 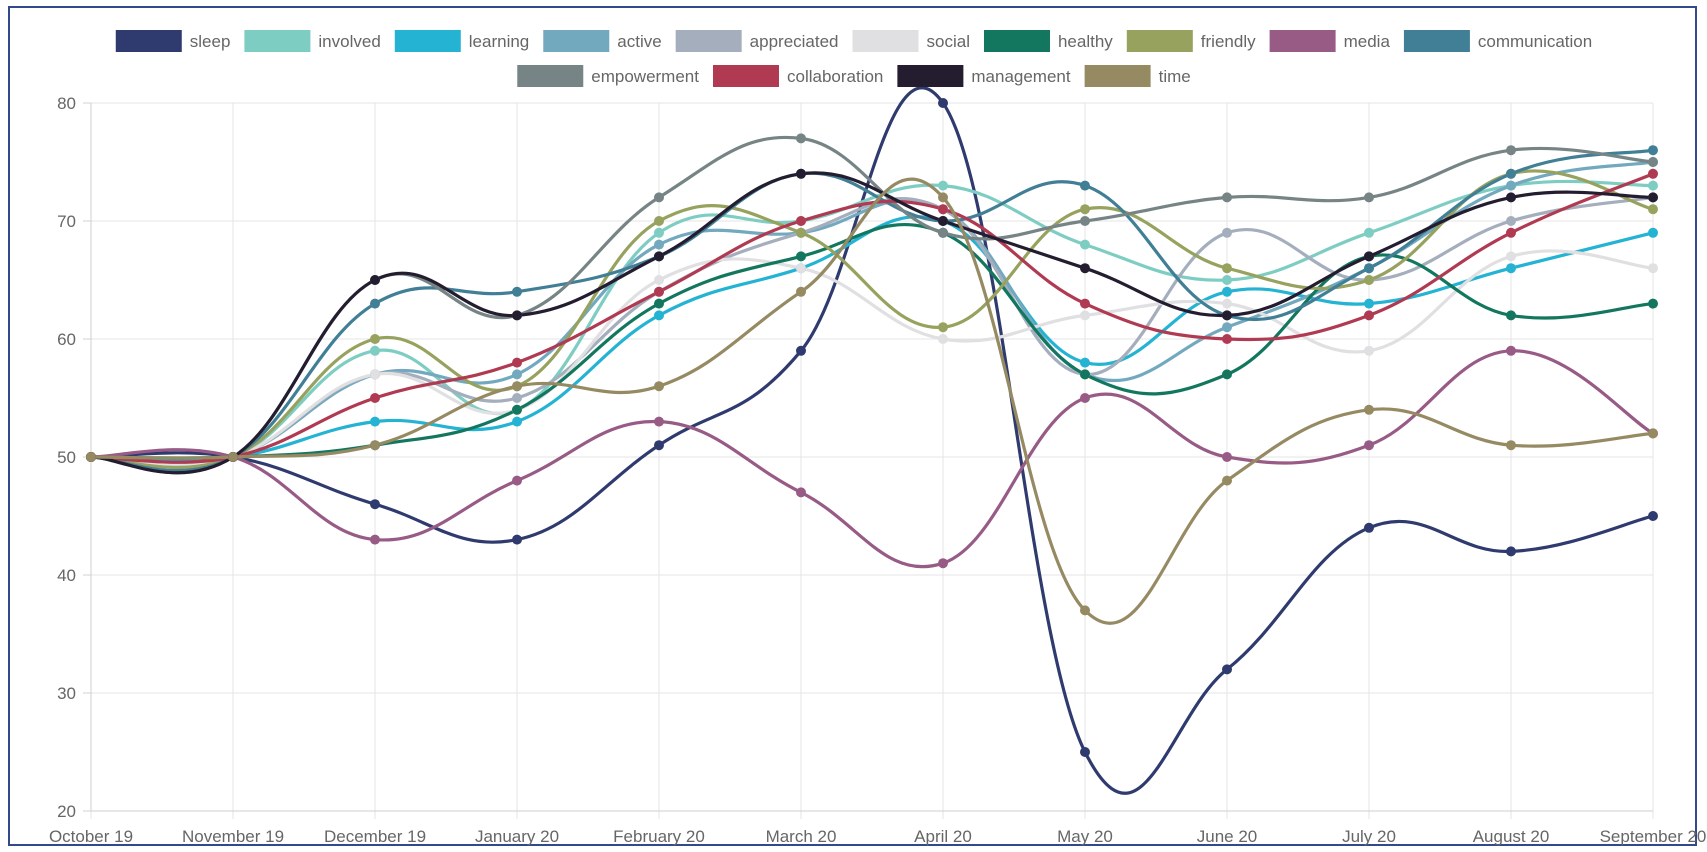 I want to click on legend-label-time: time, so click(x=1175, y=76).